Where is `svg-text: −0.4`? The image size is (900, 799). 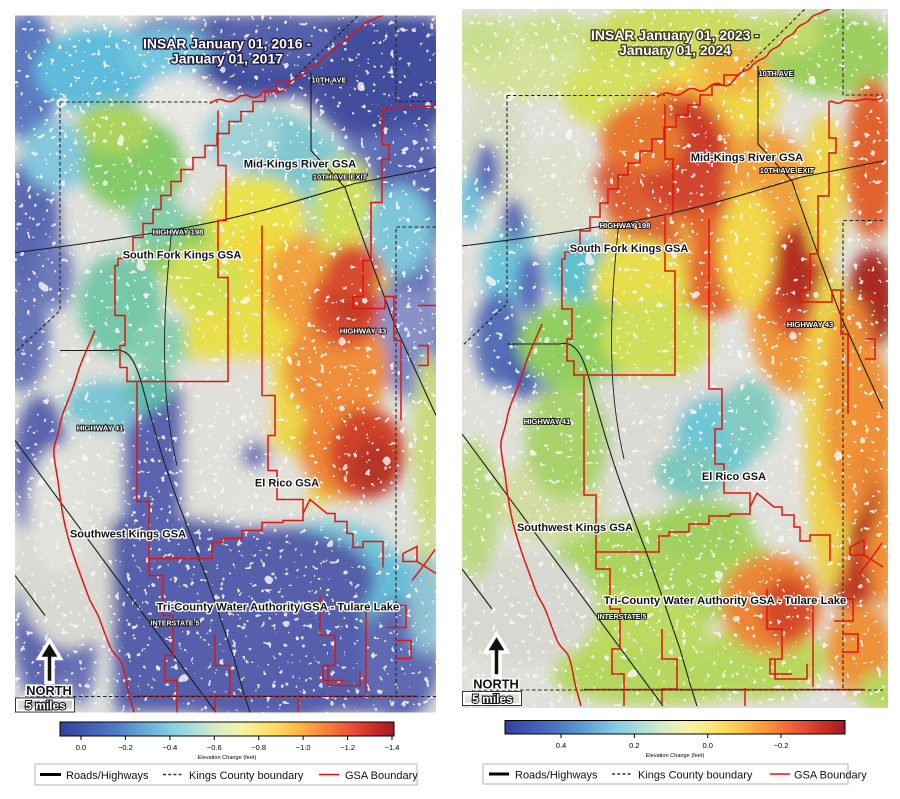 svg-text: −0.4 is located at coordinates (169, 747).